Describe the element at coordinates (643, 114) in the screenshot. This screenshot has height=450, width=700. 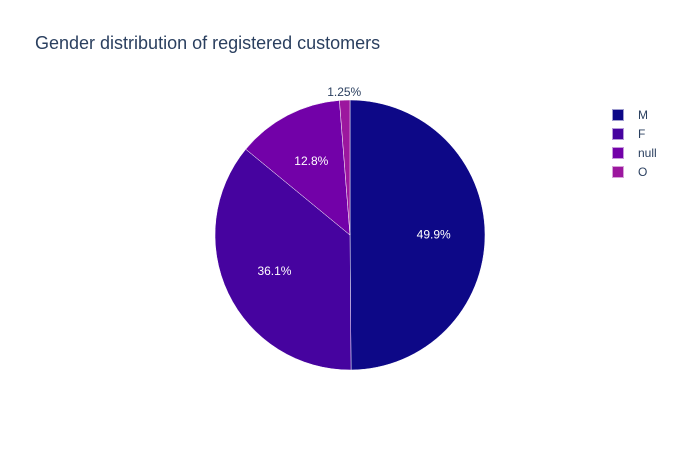
I see `legend-label: M` at that location.